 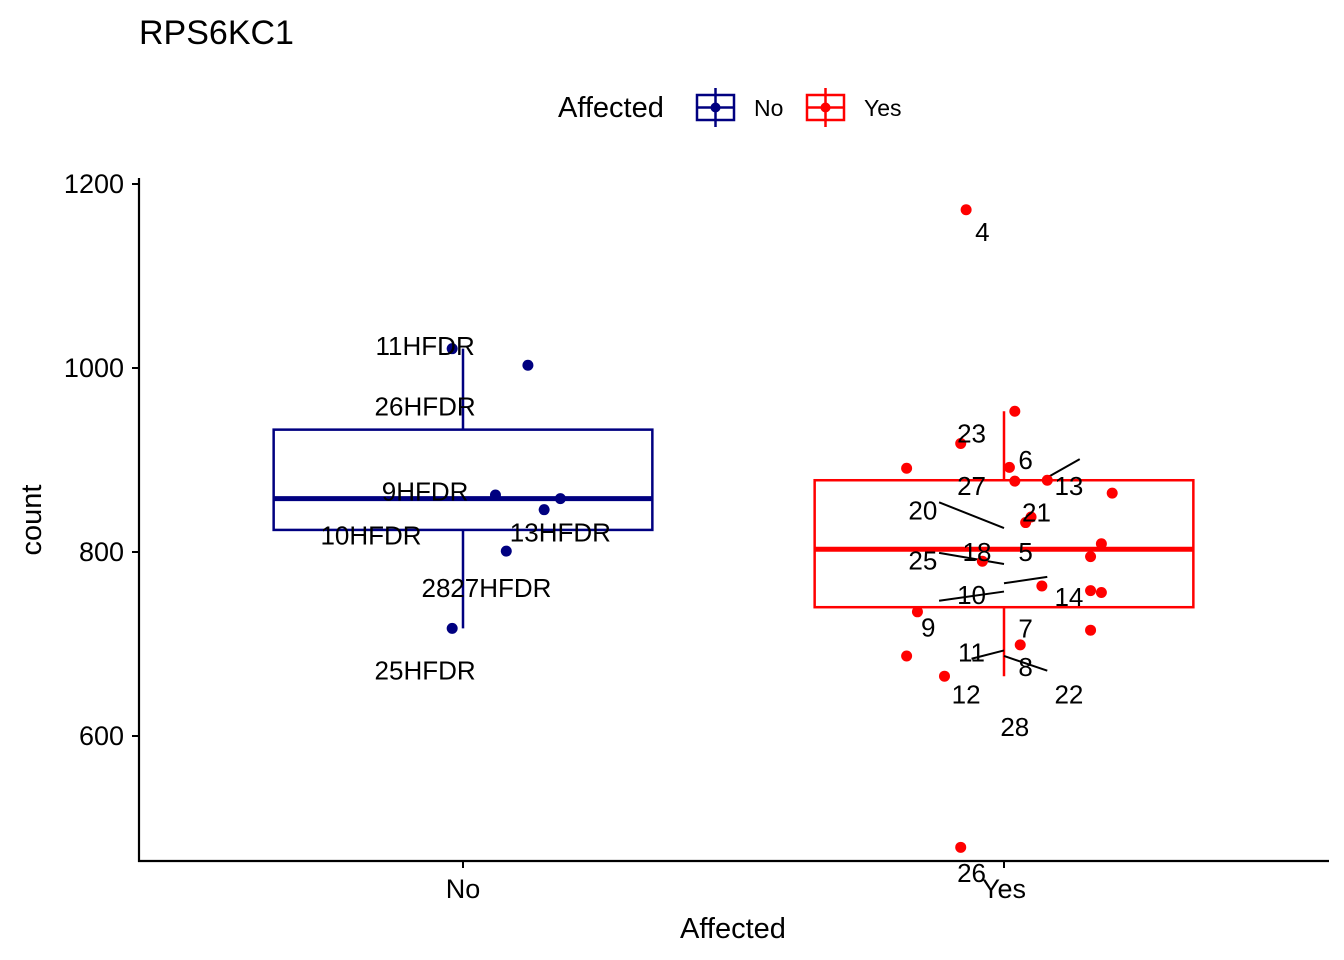 What do you see at coordinates (1036, 512) in the screenshot?
I see `point-label: 21` at bounding box center [1036, 512].